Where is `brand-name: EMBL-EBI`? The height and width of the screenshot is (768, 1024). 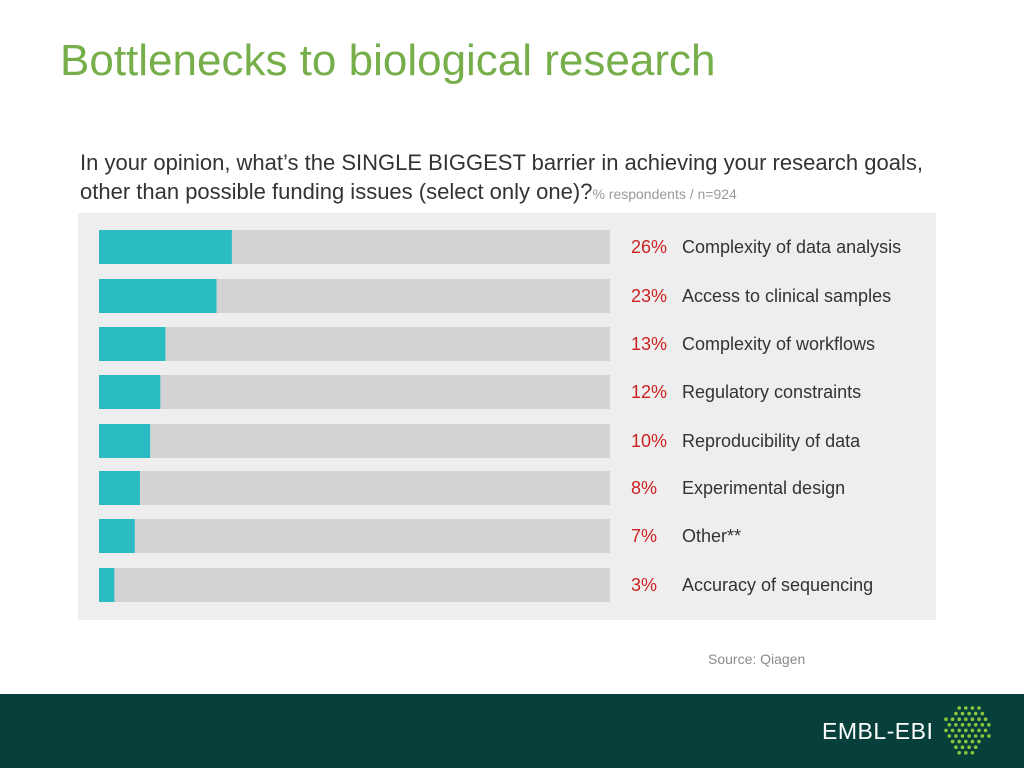
brand-name: EMBL-EBI is located at coordinates (878, 731).